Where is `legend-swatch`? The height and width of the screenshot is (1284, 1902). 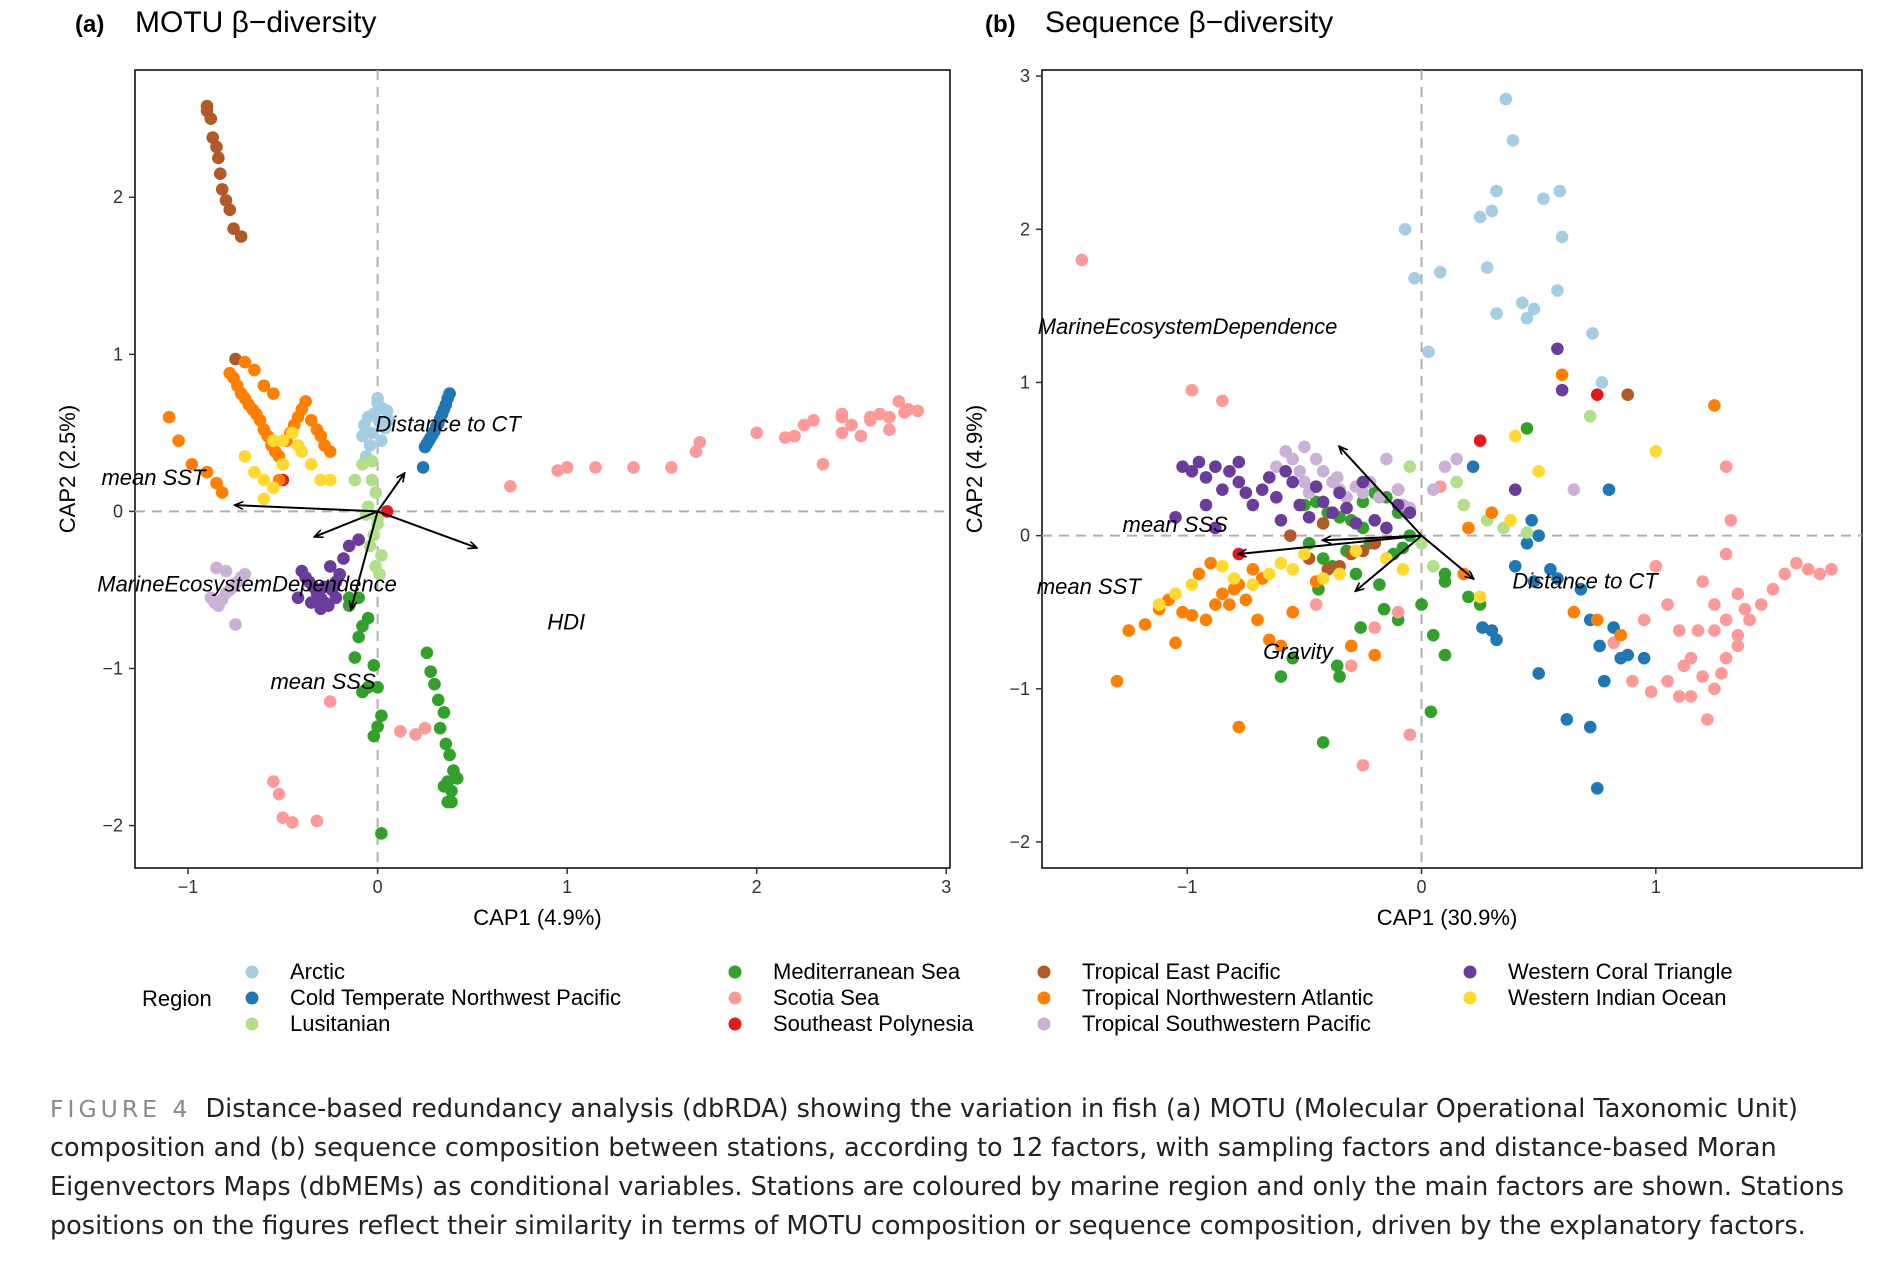
legend-swatch is located at coordinates (1044, 998).